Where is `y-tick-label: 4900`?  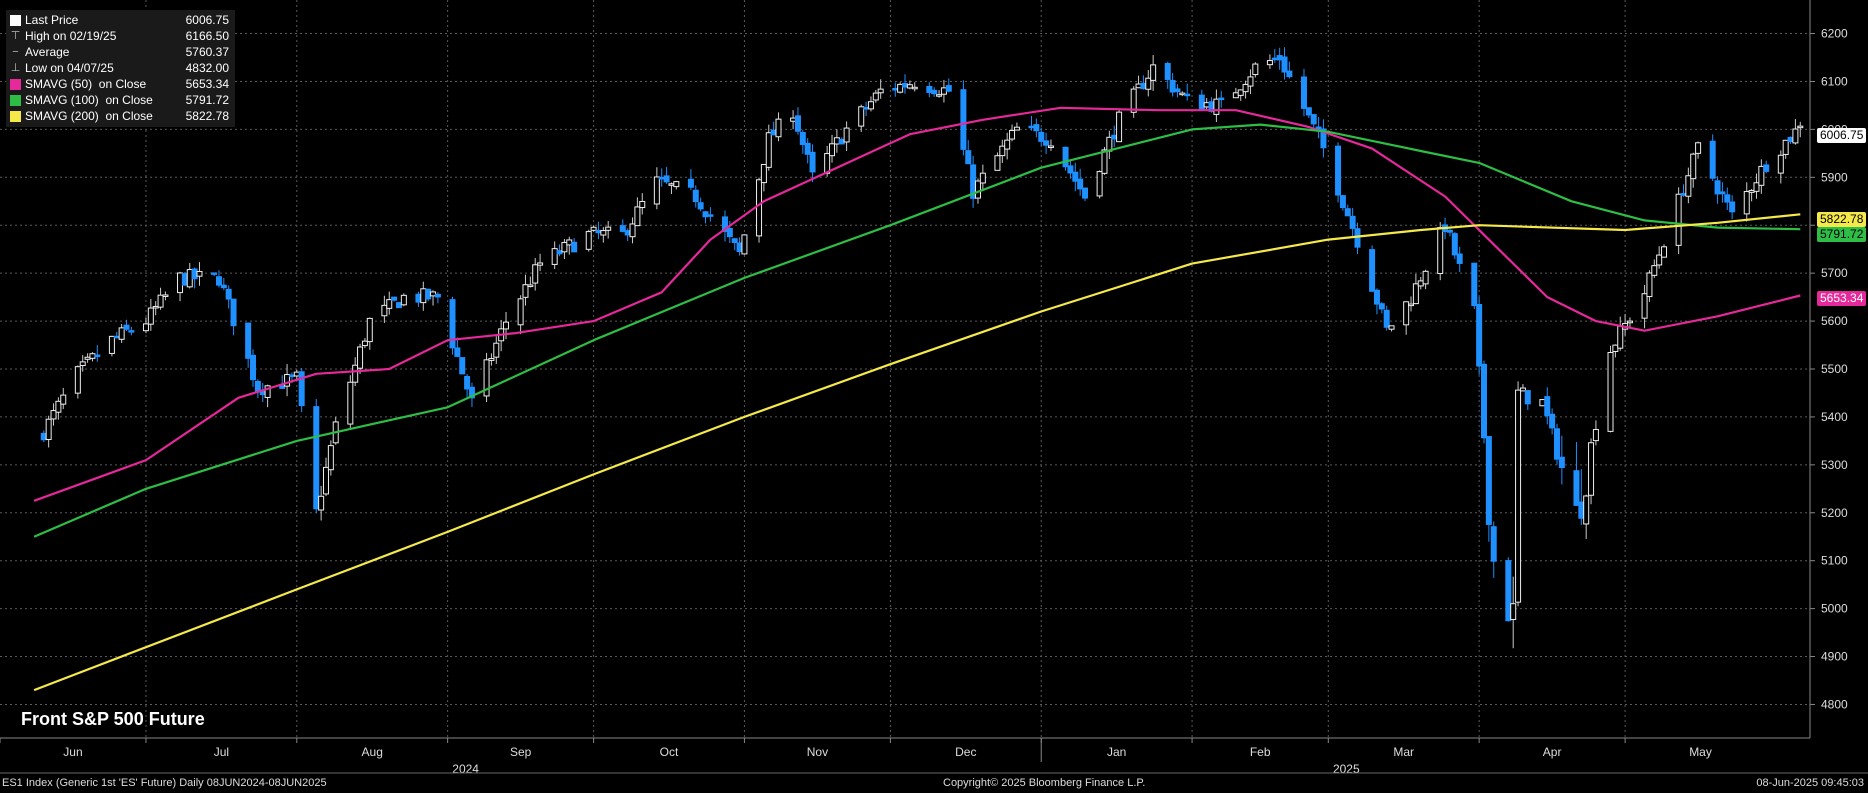 y-tick-label: 4900 is located at coordinates (1834, 657).